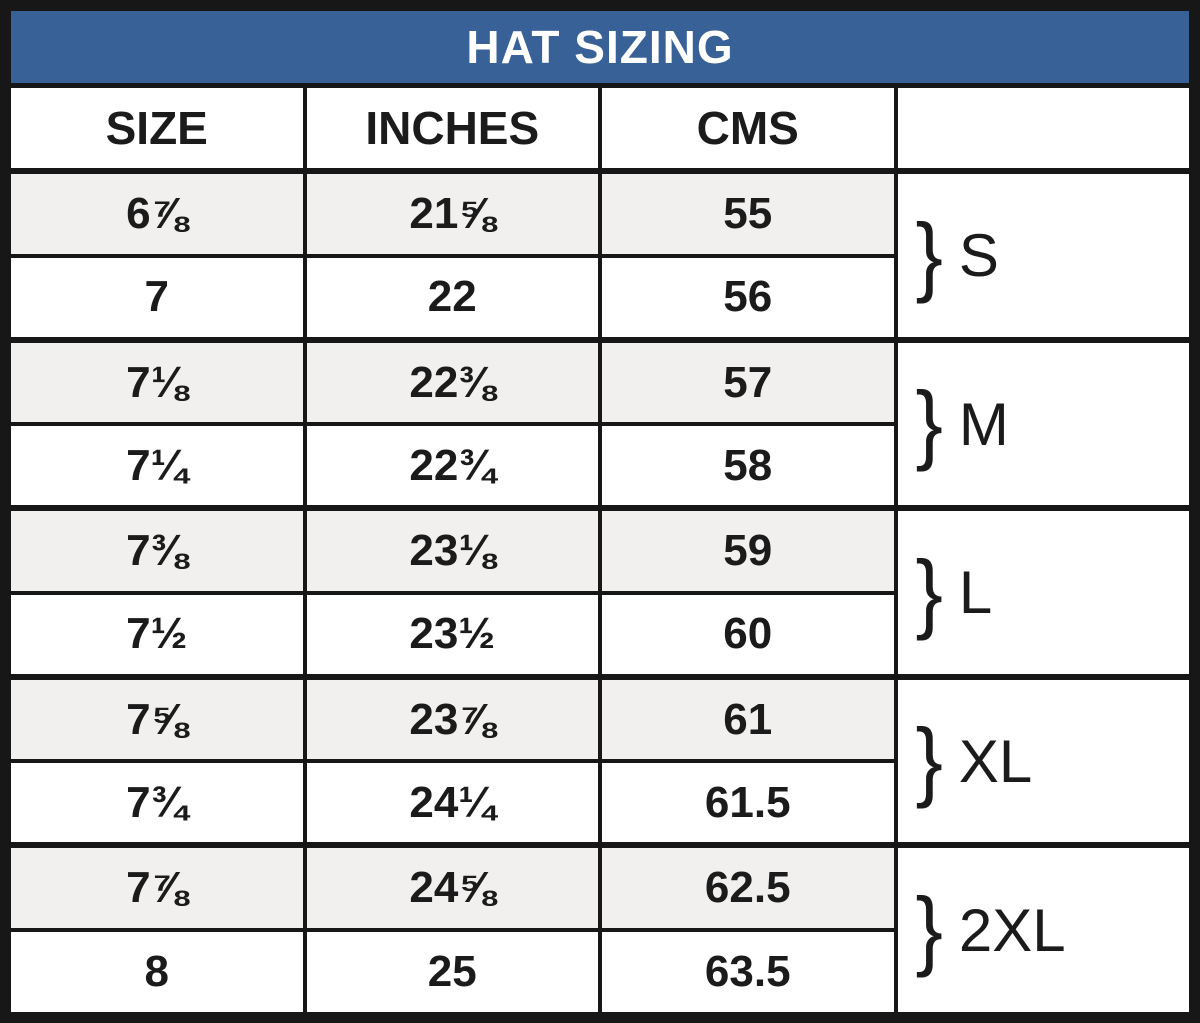 The height and width of the screenshot is (1023, 1200). I want to click on column-header-row: SIZE INCHES CMS, so click(600, 129).